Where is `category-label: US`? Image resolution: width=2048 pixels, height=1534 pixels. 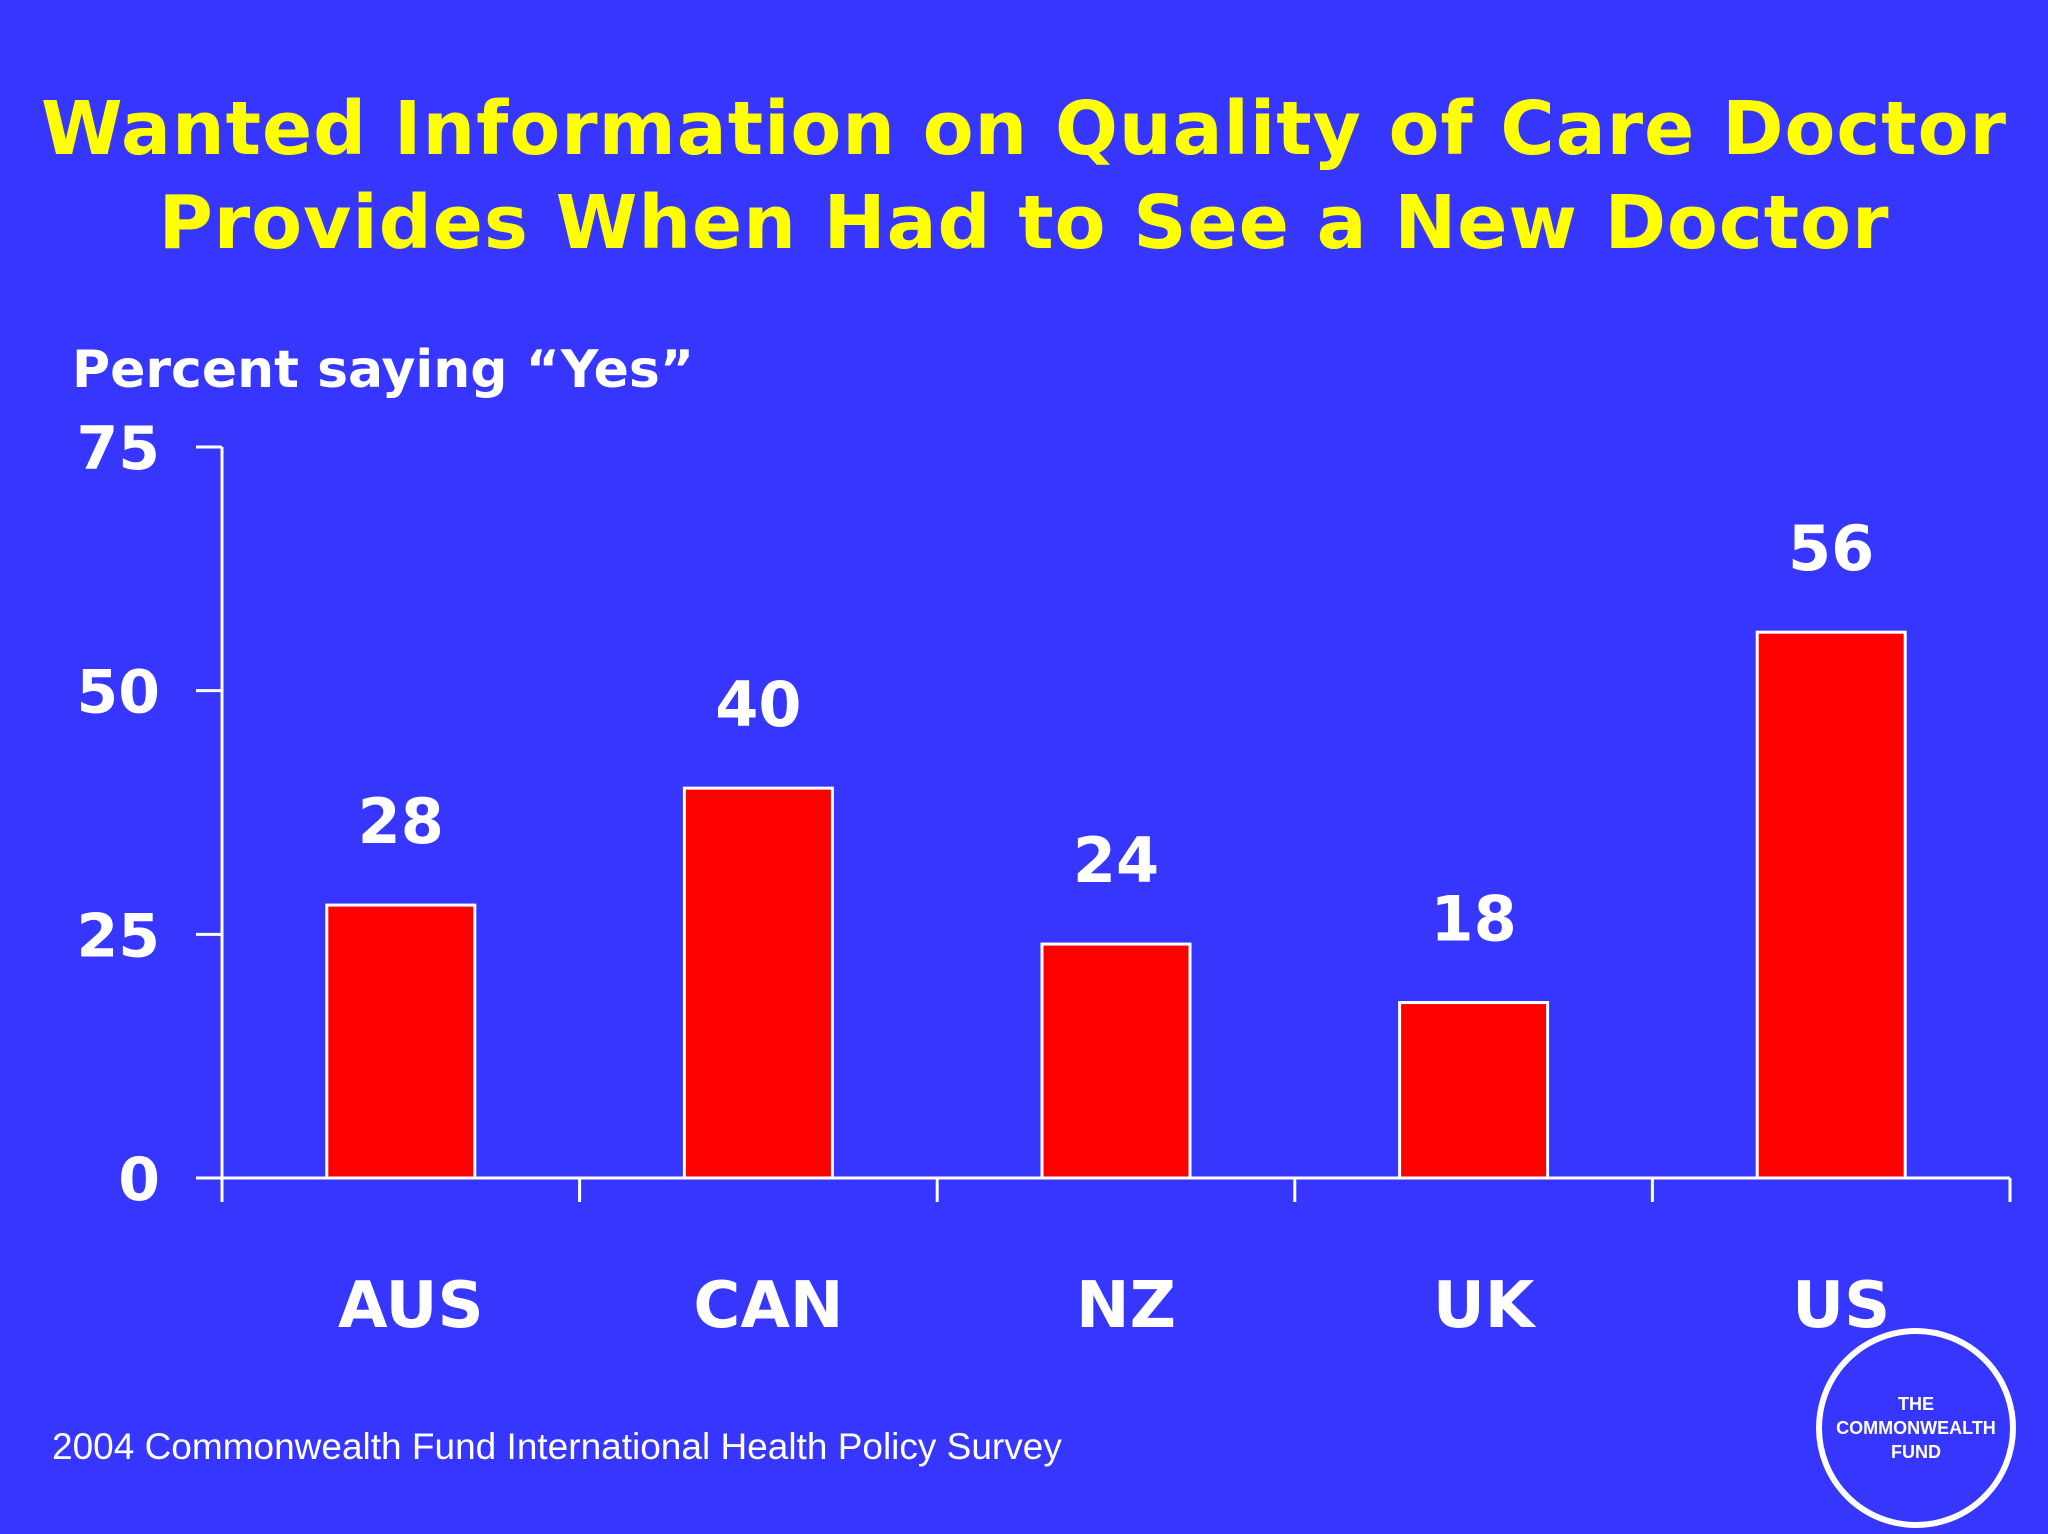
category-label: US is located at coordinates (1841, 1306).